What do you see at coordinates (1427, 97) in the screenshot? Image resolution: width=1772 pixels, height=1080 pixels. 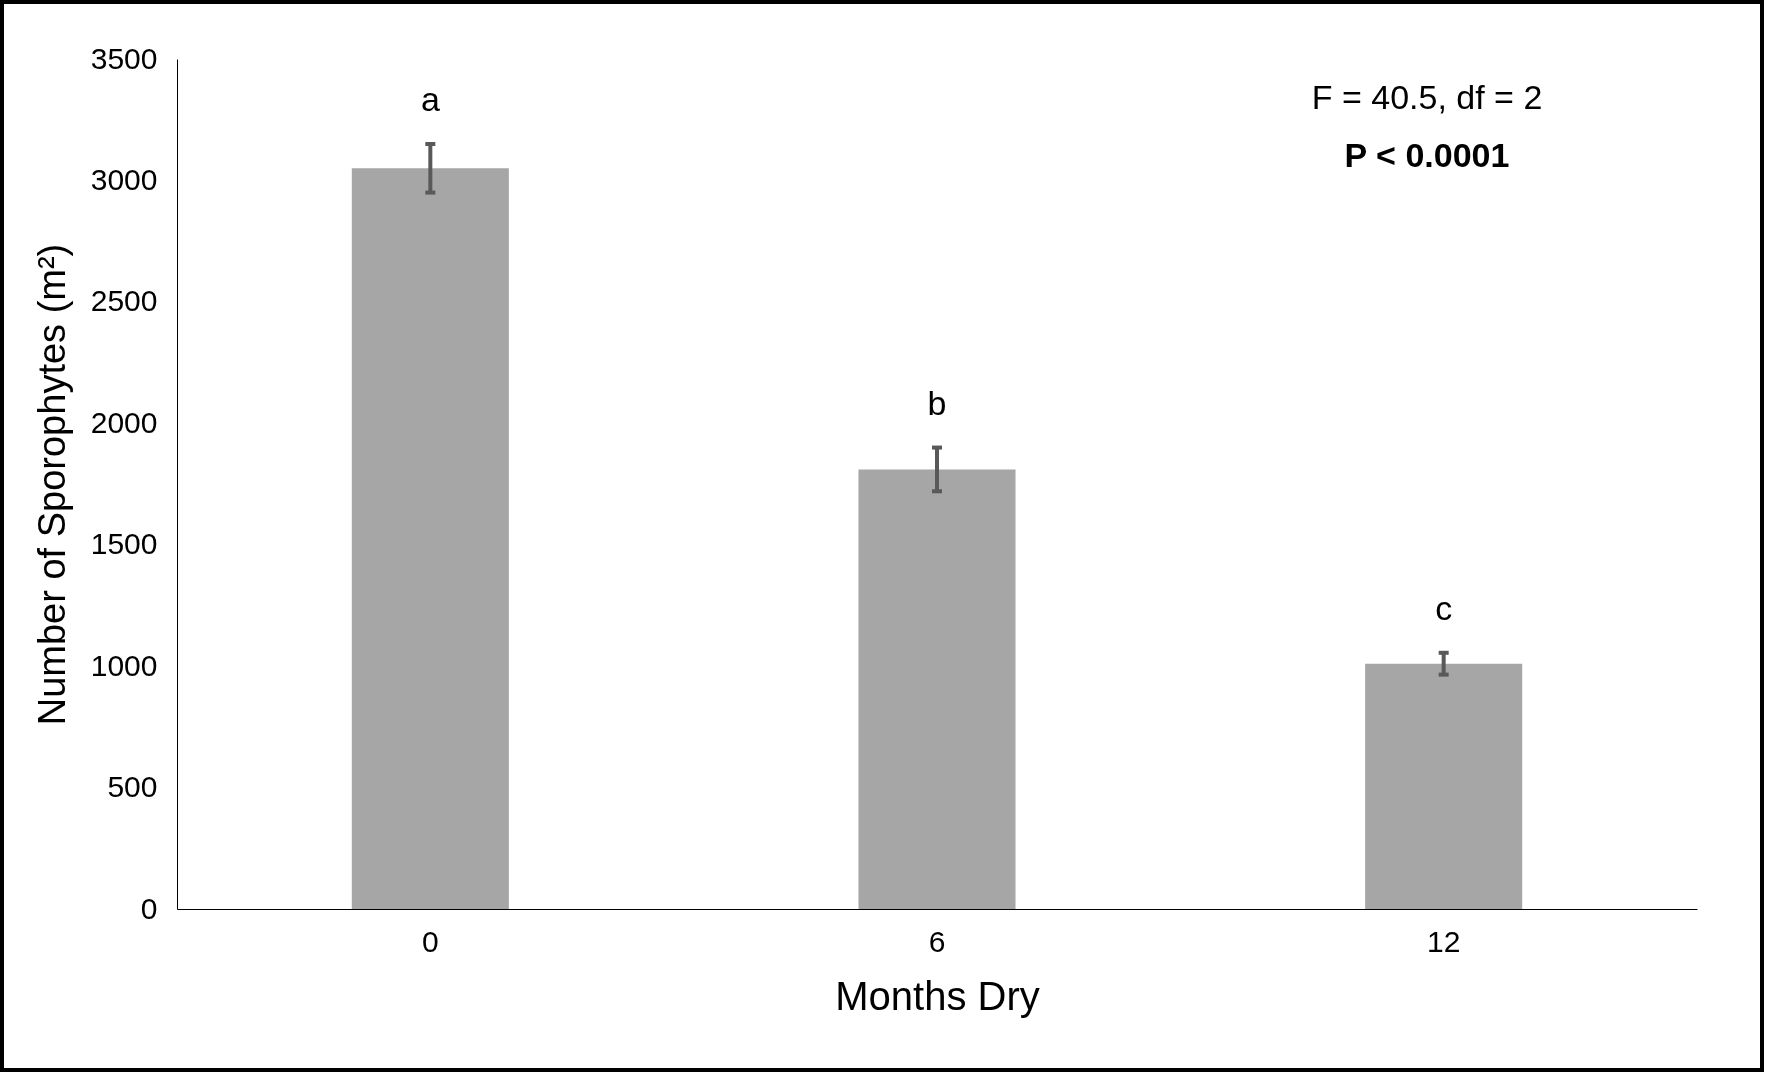 I see `annotation: F = 40.5, df = 2` at bounding box center [1427, 97].